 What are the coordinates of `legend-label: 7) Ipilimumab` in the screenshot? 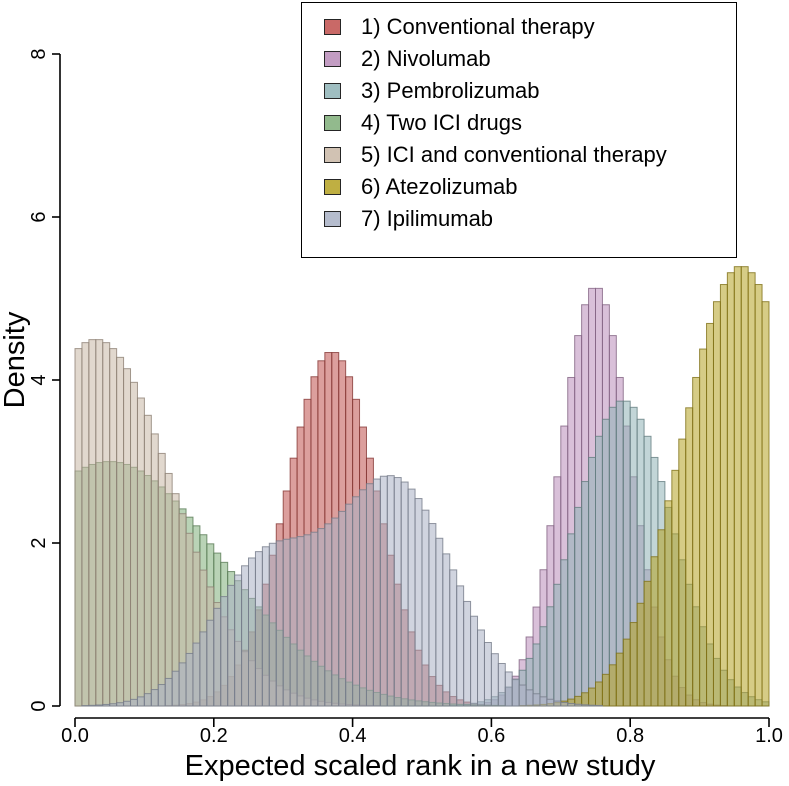 It's located at (427, 219).